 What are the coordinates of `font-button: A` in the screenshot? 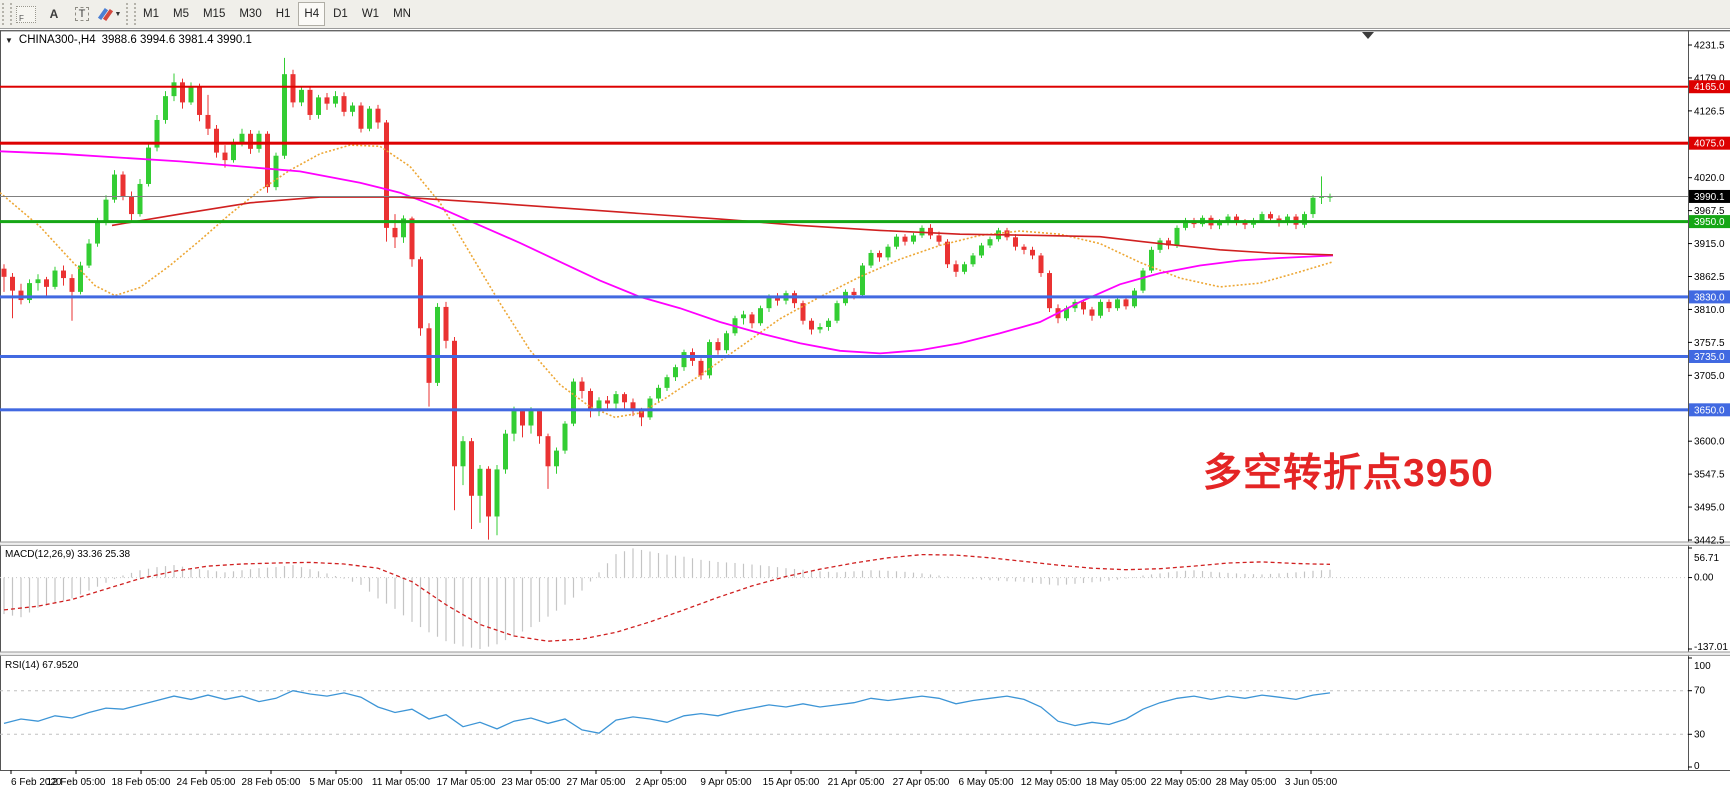 It's located at (54, 14).